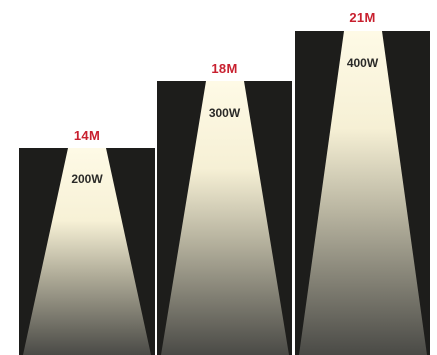 This screenshot has width=437, height=355. Describe the element at coordinates (362, 63) in the screenshot. I see `power-label: 400W` at that location.